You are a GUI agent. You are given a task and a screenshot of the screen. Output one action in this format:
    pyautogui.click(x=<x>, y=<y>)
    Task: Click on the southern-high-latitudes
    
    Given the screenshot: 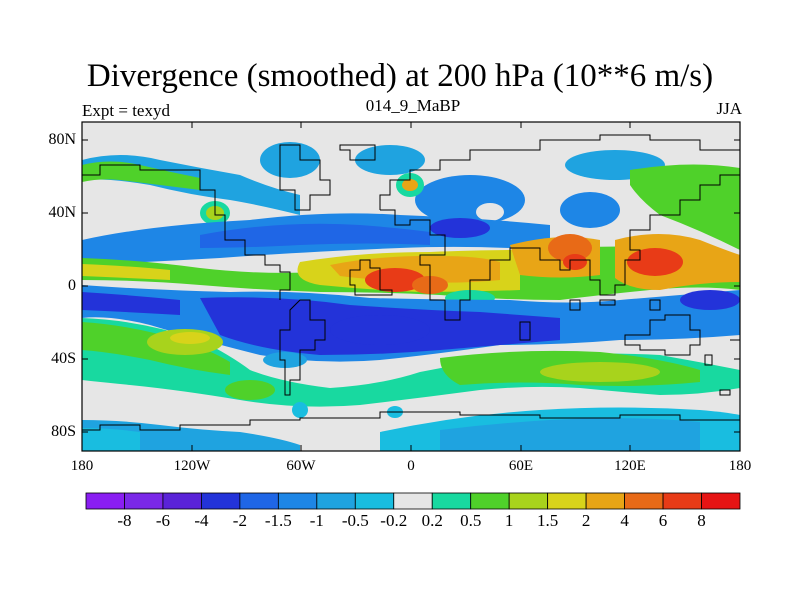 What is the action you would take?
    pyautogui.click(x=411, y=426)
    